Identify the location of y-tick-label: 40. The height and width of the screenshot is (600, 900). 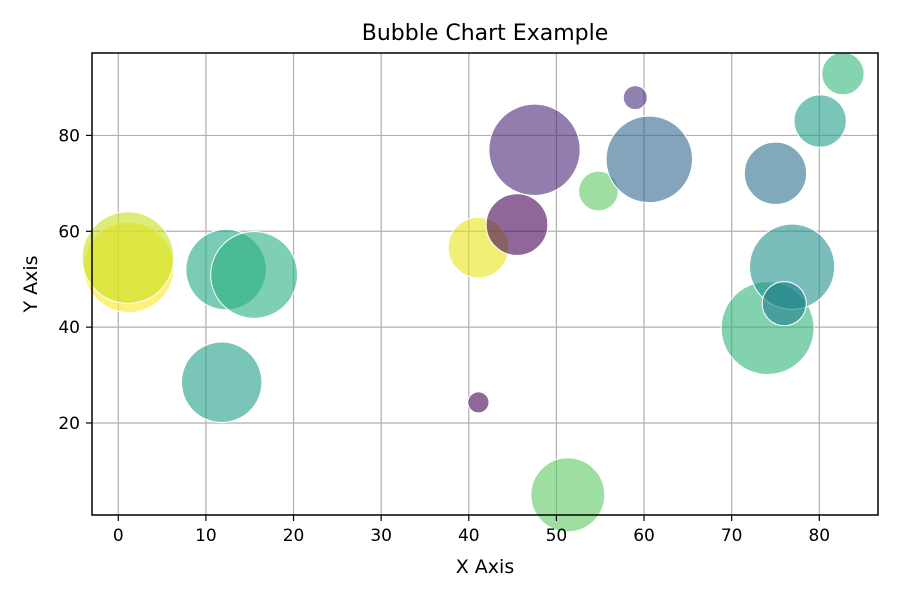
(69, 328).